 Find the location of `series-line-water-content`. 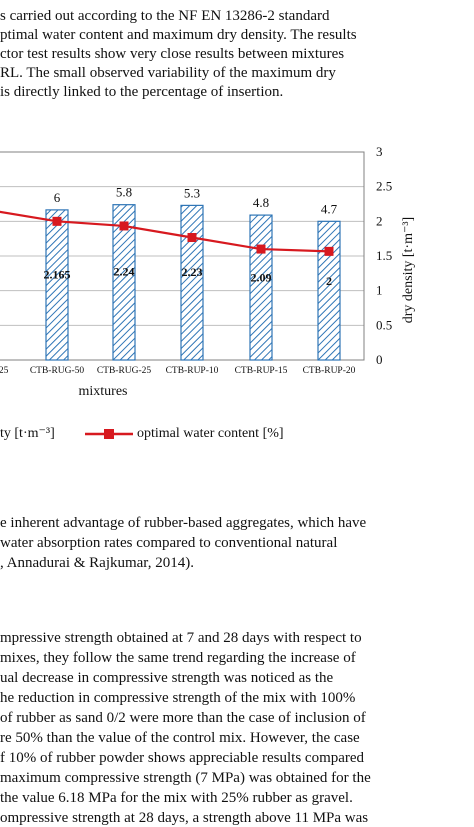

series-line-water-content is located at coordinates (165, 231).